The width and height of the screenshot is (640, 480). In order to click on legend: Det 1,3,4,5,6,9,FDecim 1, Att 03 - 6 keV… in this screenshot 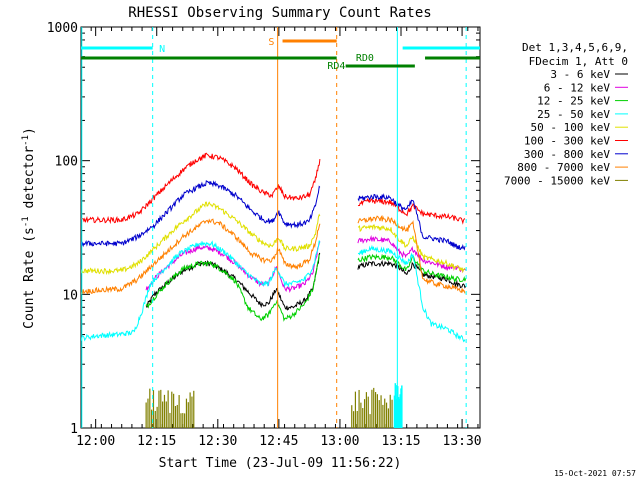, I will do `click(566, 114)`.